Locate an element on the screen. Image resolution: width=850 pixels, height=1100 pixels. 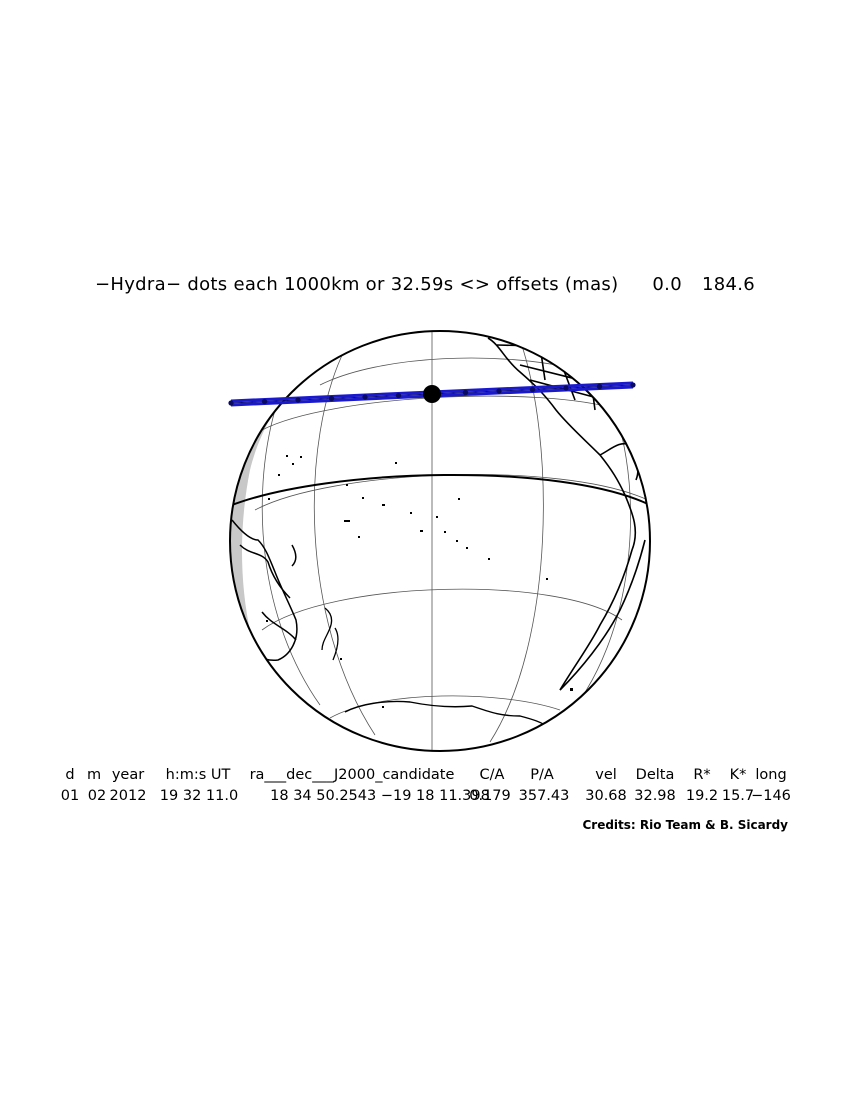
header-kstar: K* is located at coordinates (738, 775).